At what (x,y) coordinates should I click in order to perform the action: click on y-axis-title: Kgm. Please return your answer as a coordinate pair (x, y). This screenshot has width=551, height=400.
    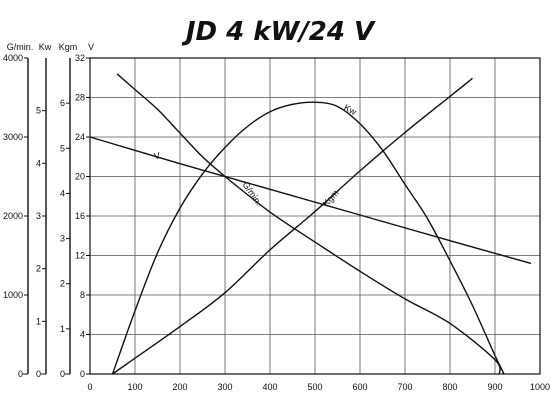
    Looking at the image, I should click on (68, 47).